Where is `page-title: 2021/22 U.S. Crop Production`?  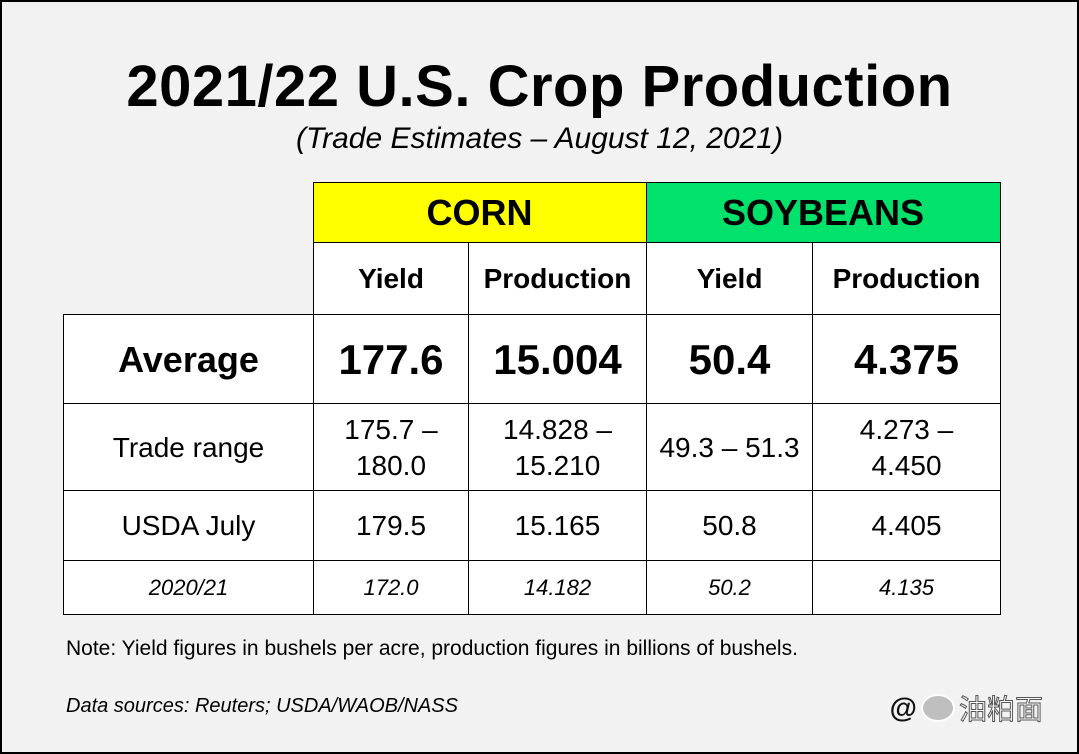
page-title: 2021/22 U.S. Crop Production is located at coordinates (539, 86).